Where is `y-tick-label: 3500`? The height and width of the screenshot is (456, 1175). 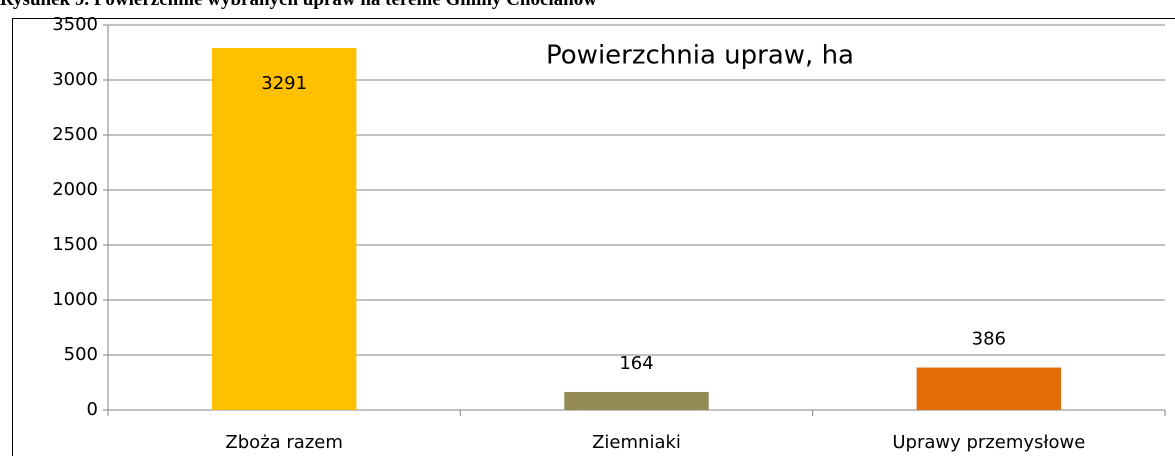 y-tick-label: 3500 is located at coordinates (75, 24).